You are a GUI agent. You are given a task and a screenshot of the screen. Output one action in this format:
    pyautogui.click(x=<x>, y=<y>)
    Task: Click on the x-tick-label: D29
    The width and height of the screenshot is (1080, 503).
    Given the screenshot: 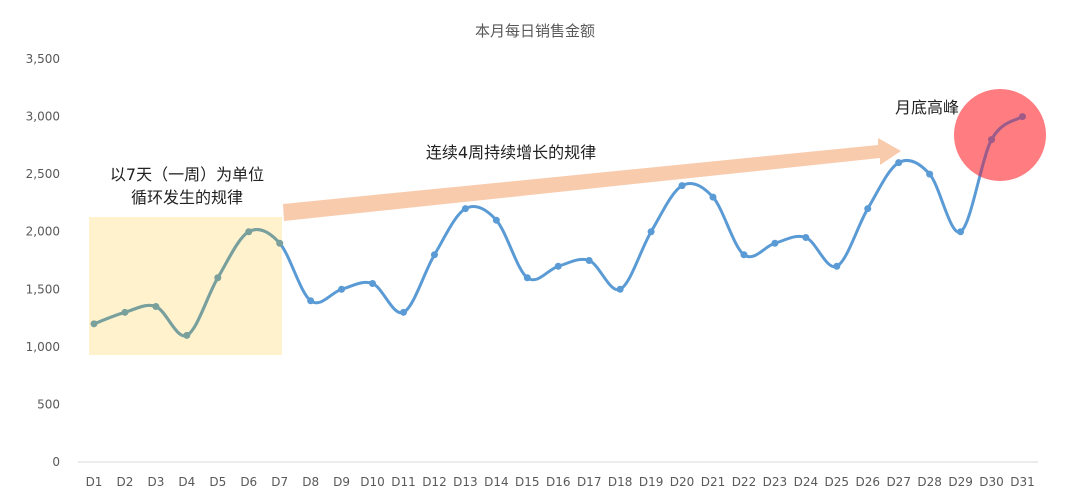 What is the action you would take?
    pyautogui.click(x=960, y=482)
    